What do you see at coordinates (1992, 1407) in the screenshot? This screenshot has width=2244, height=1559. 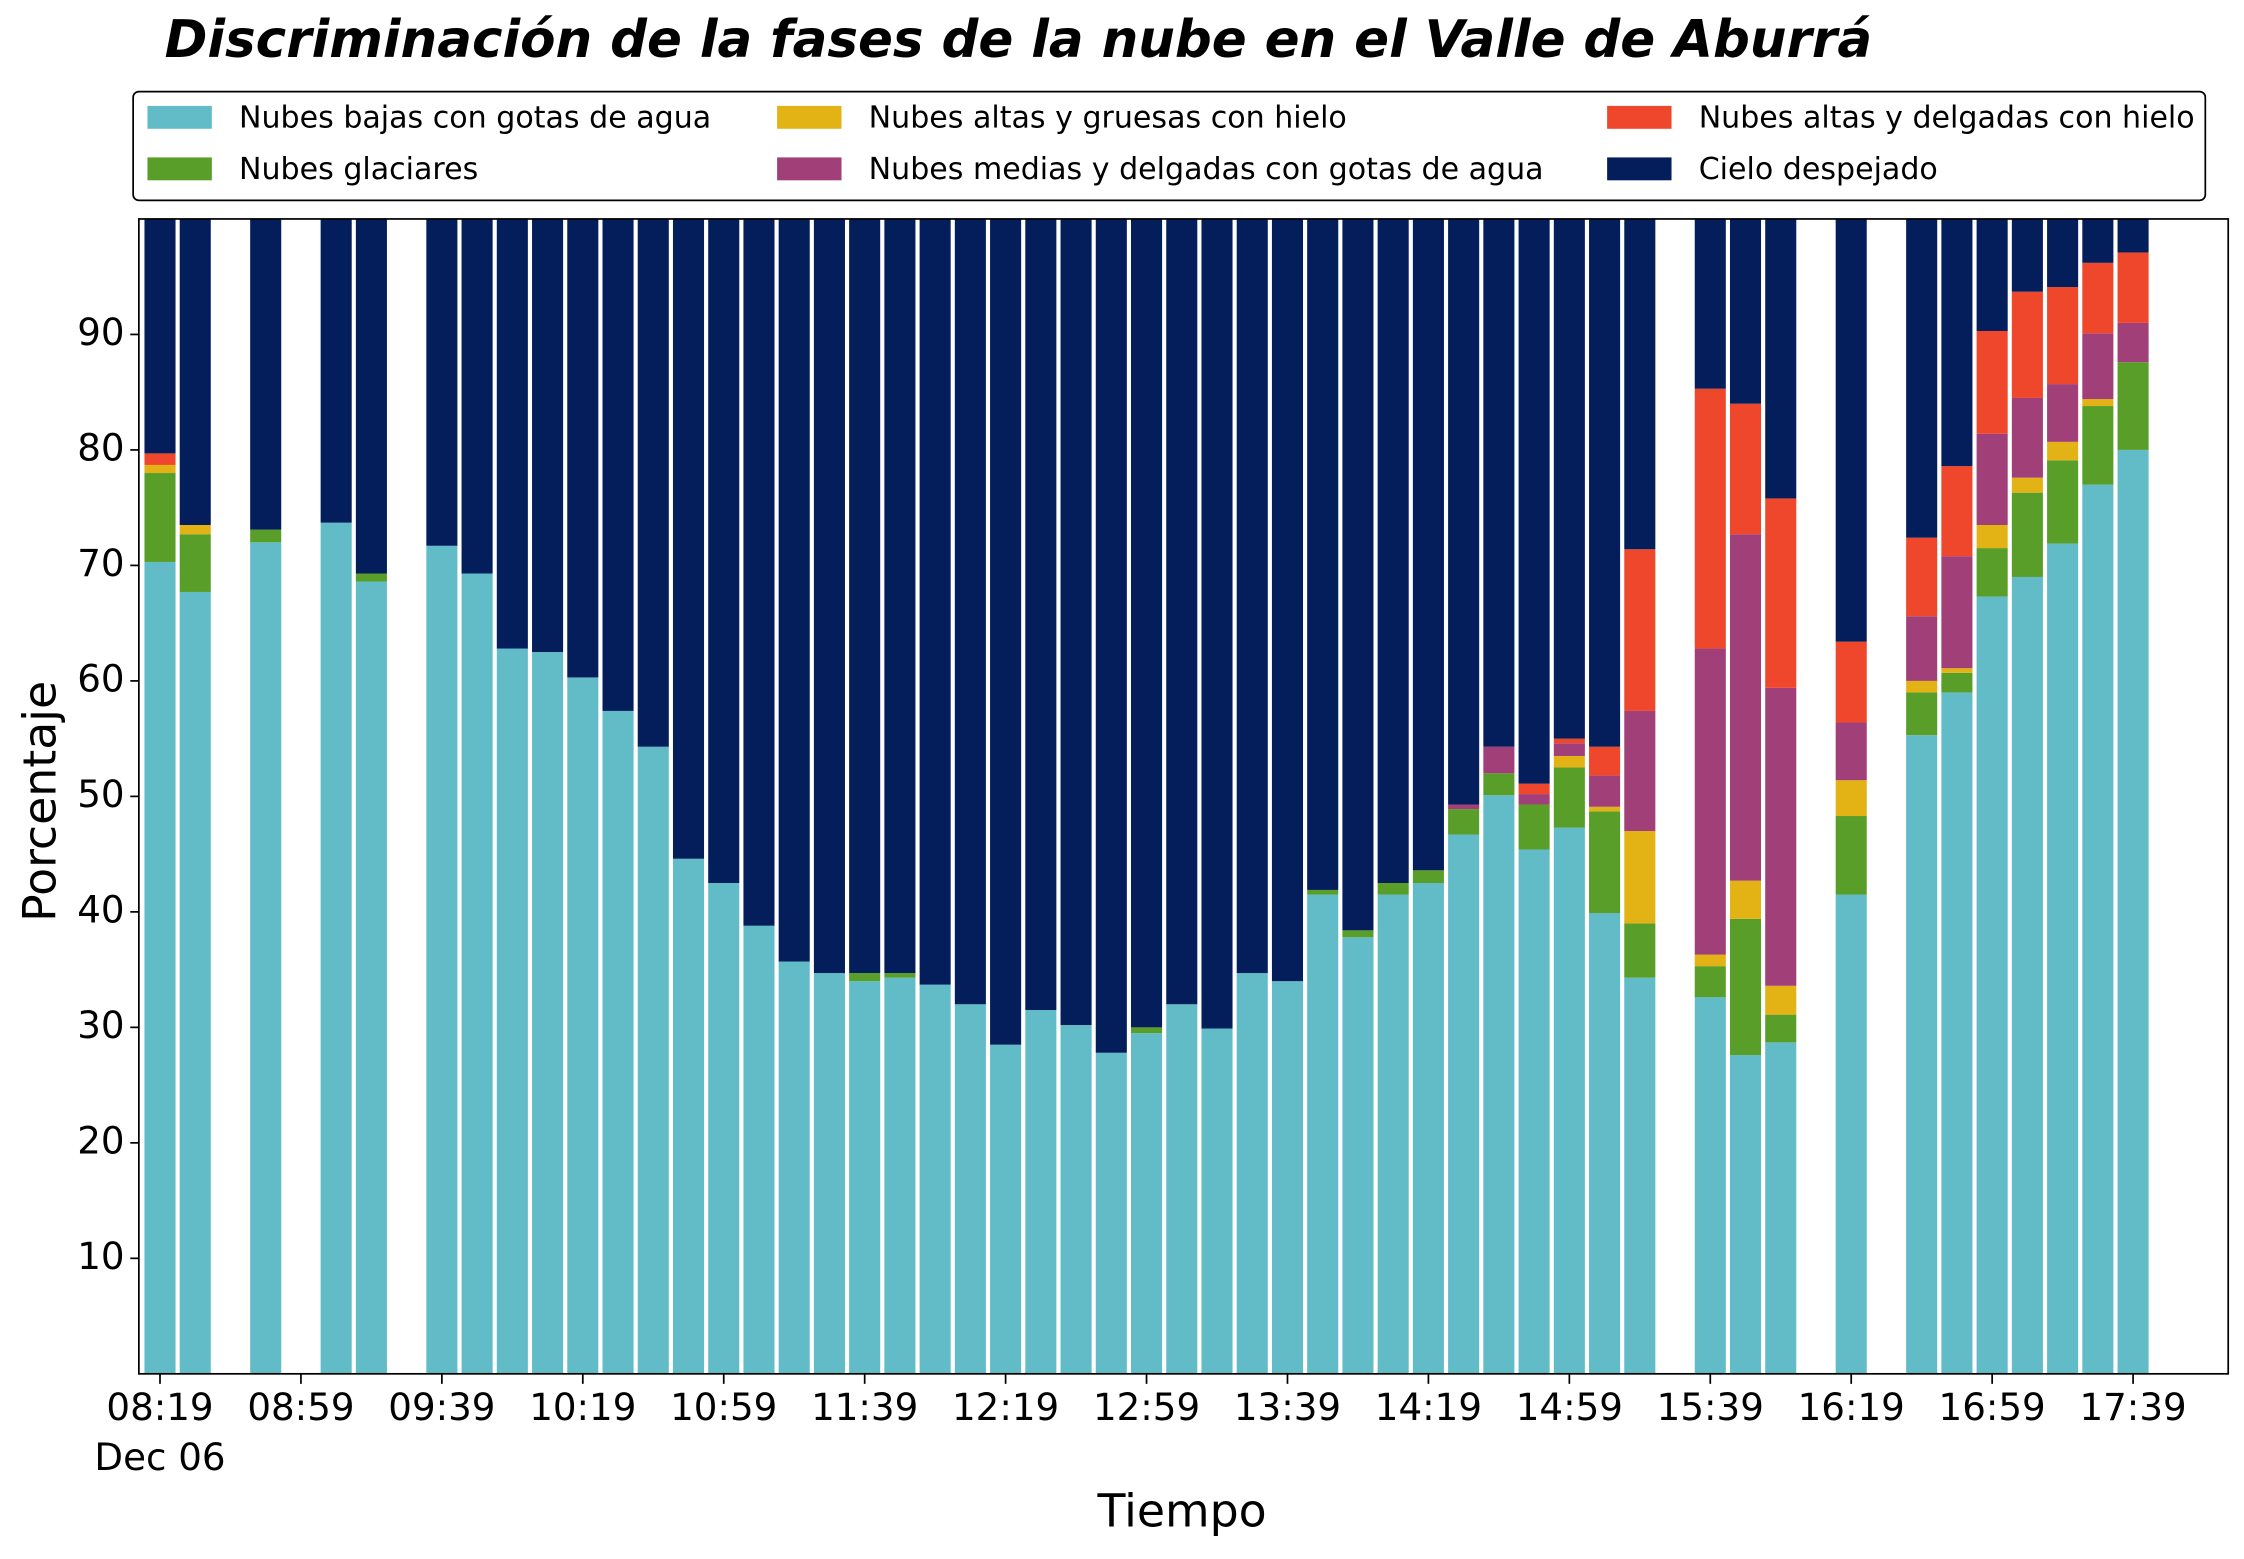 I see `x-tick-label: 16:59` at bounding box center [1992, 1407].